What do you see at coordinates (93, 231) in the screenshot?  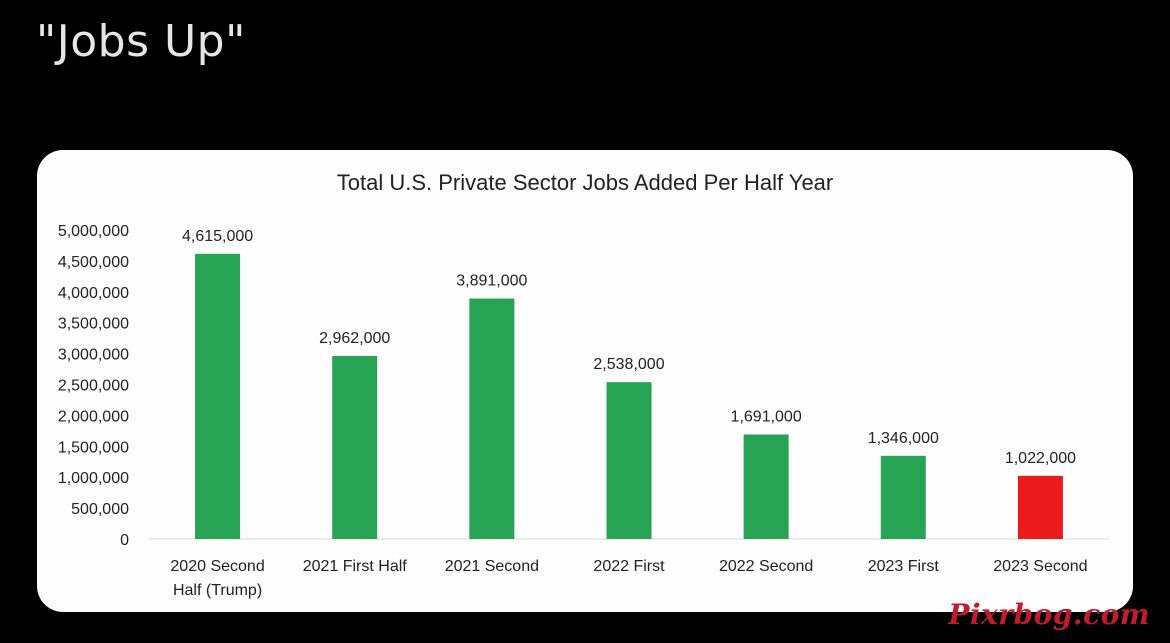 I see `y-tick-label: 5,000,000` at bounding box center [93, 231].